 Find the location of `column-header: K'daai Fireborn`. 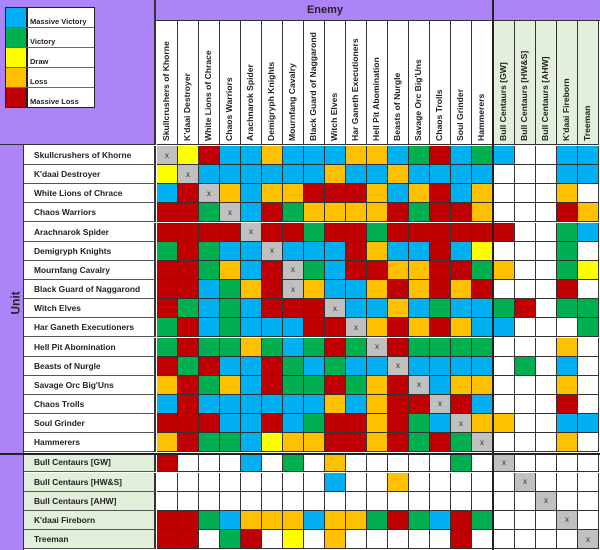

column-header: K'daai Fireborn is located at coordinates (567, 83).